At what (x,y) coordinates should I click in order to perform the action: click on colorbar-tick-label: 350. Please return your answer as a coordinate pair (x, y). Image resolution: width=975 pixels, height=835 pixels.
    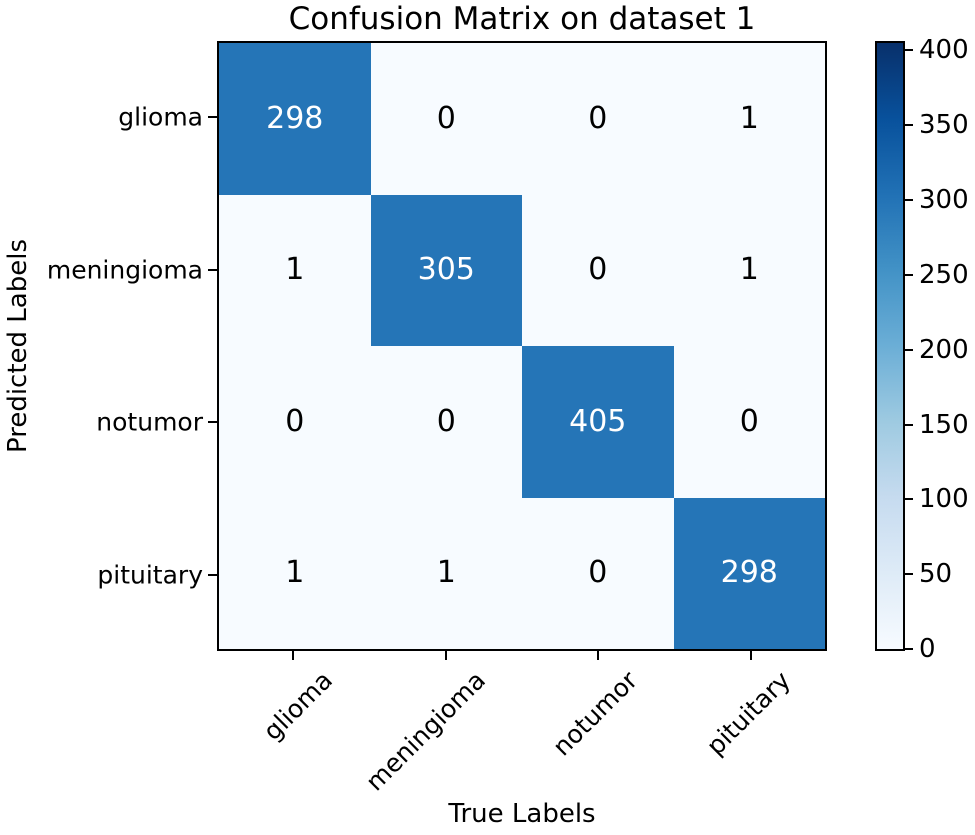
    Looking at the image, I should click on (944, 125).